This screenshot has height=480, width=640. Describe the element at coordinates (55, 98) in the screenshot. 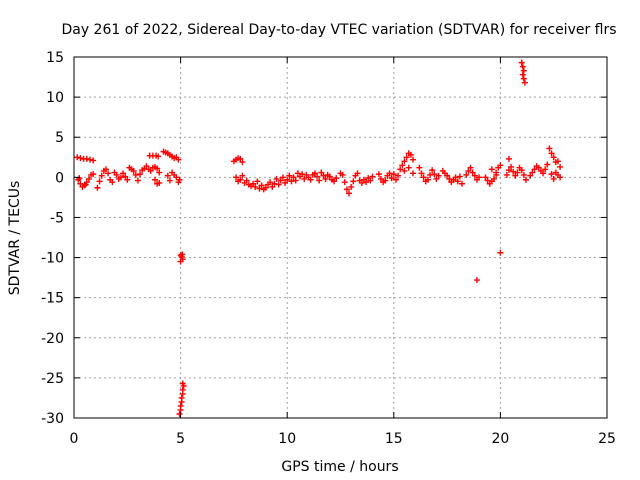

I see `y-tick-label: 10` at that location.